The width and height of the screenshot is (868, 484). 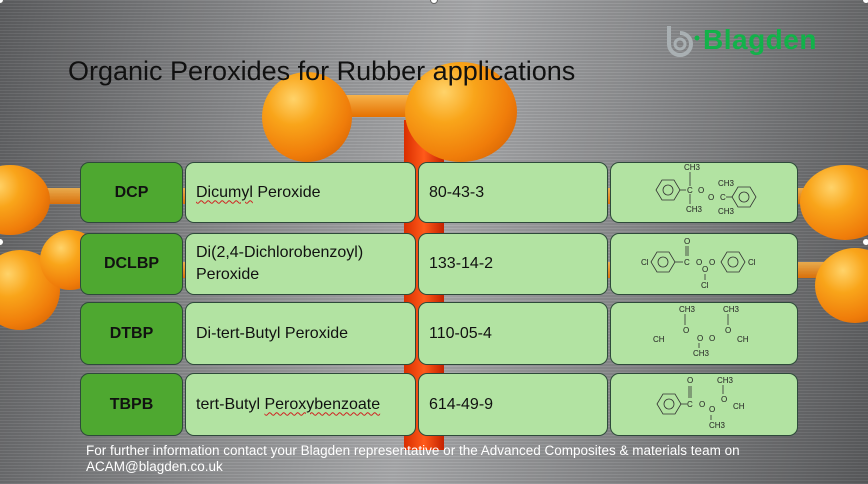 What do you see at coordinates (460, 333) in the screenshot?
I see `cas-number: 110-05-4` at bounding box center [460, 333].